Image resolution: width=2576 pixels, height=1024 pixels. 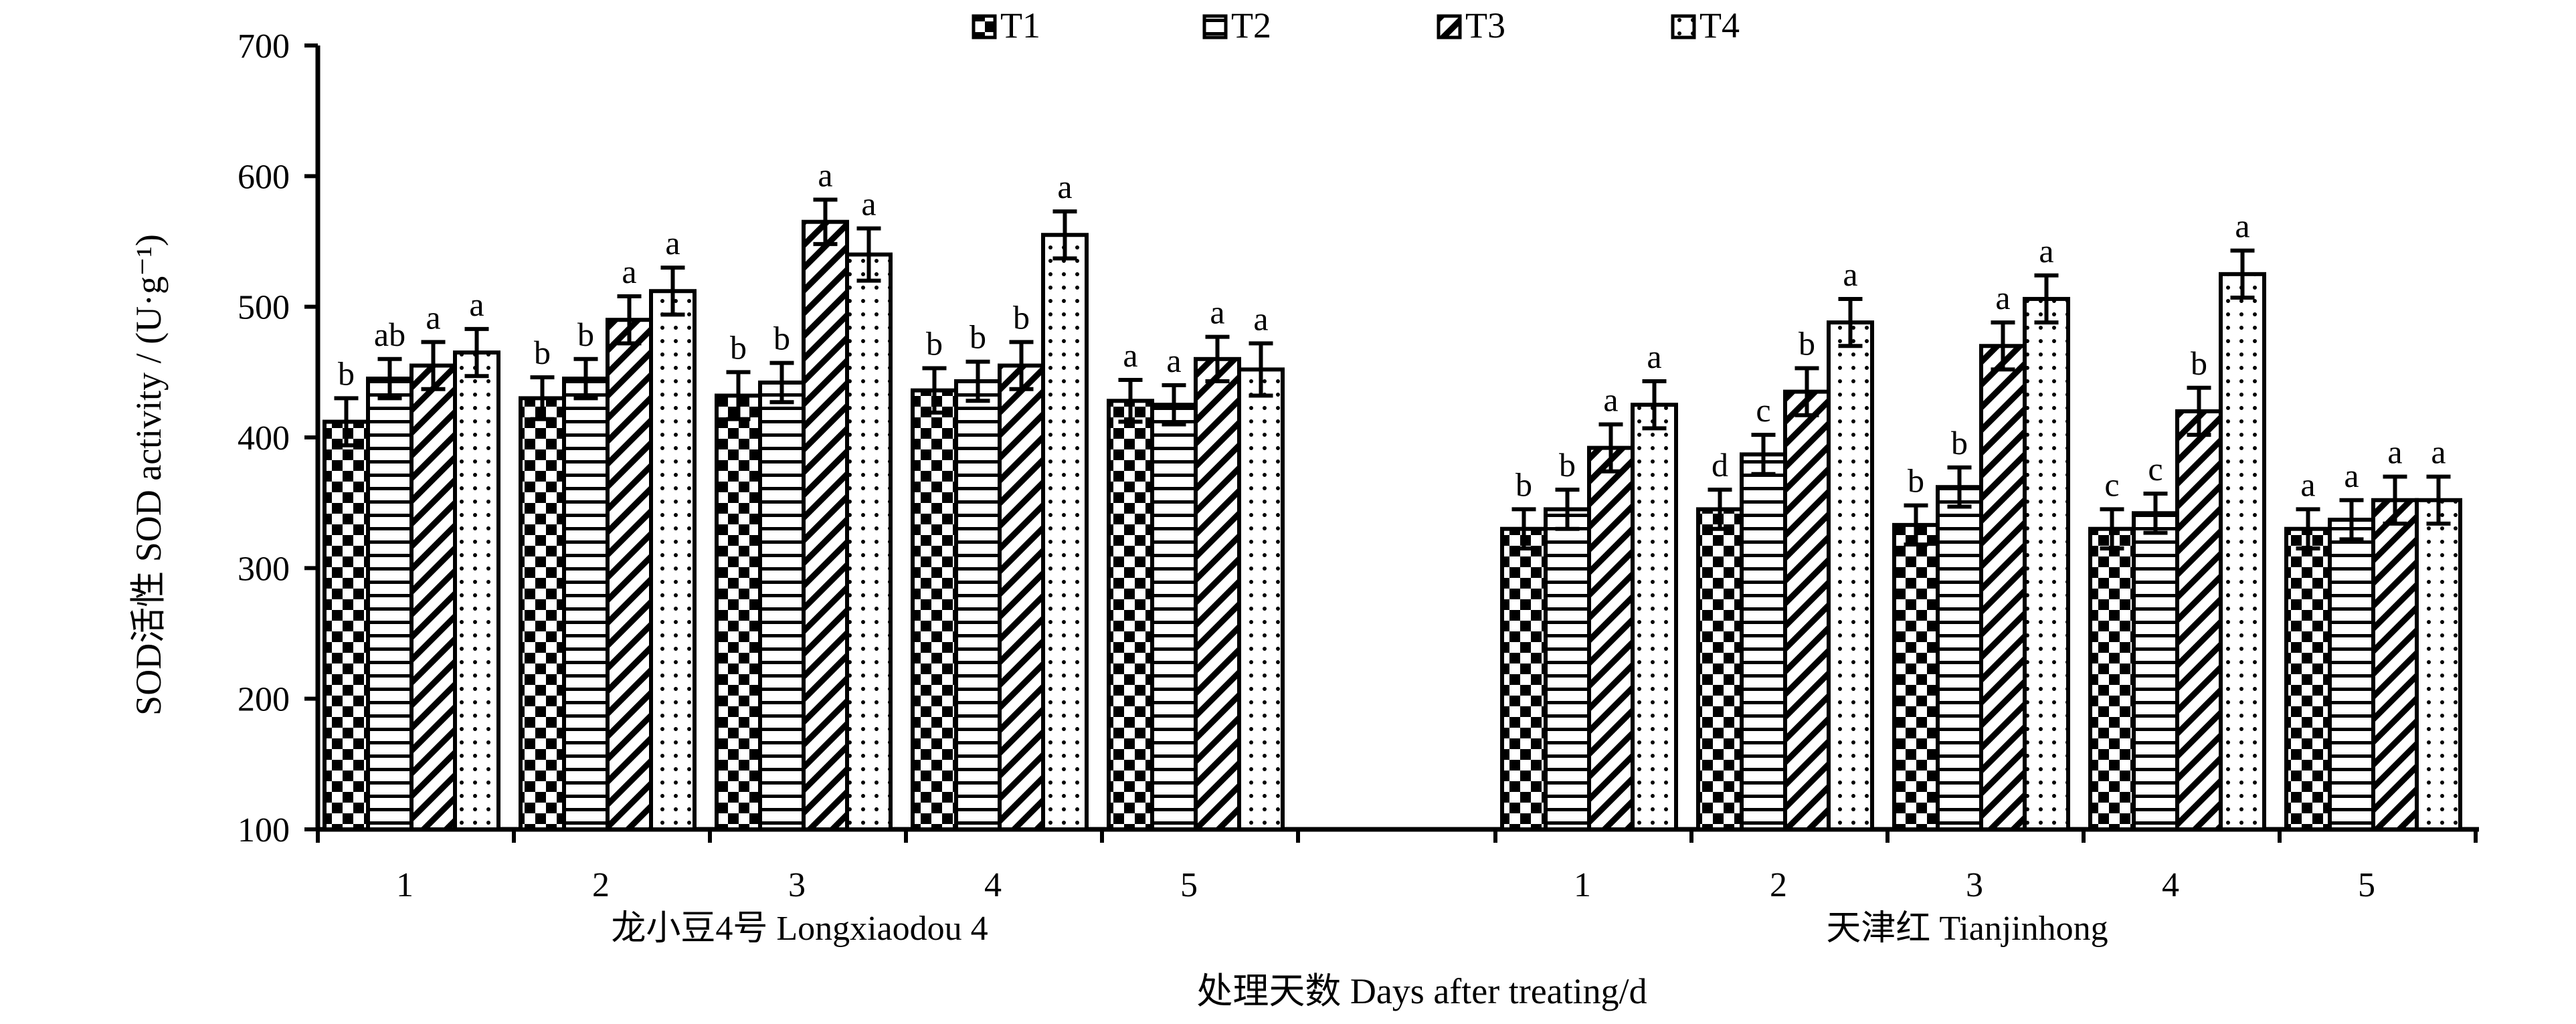 What do you see at coordinates (1215, 26) in the screenshot?
I see `legend-swatch-t2` at bounding box center [1215, 26].